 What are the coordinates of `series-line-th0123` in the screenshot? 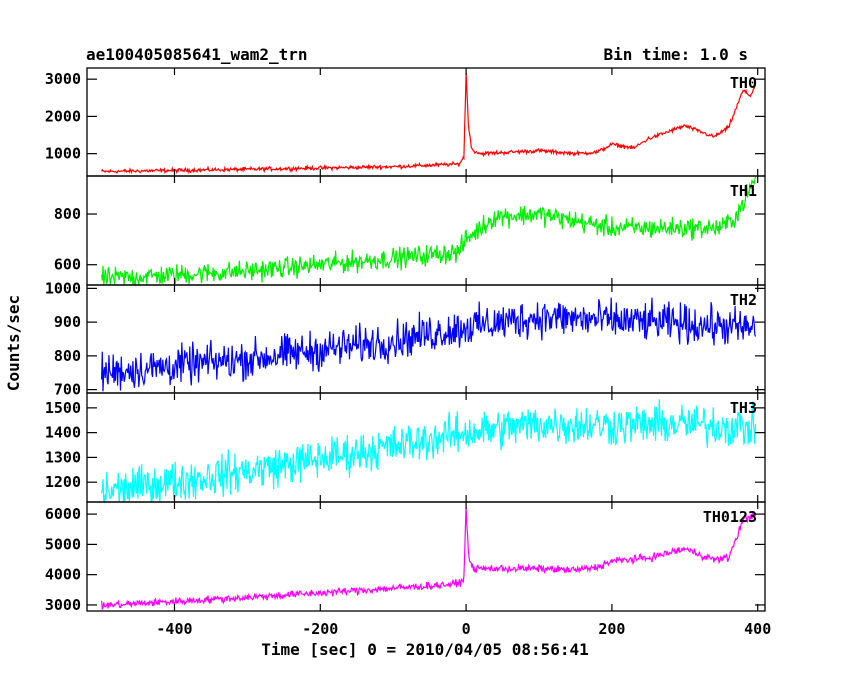 It's located at (429, 558).